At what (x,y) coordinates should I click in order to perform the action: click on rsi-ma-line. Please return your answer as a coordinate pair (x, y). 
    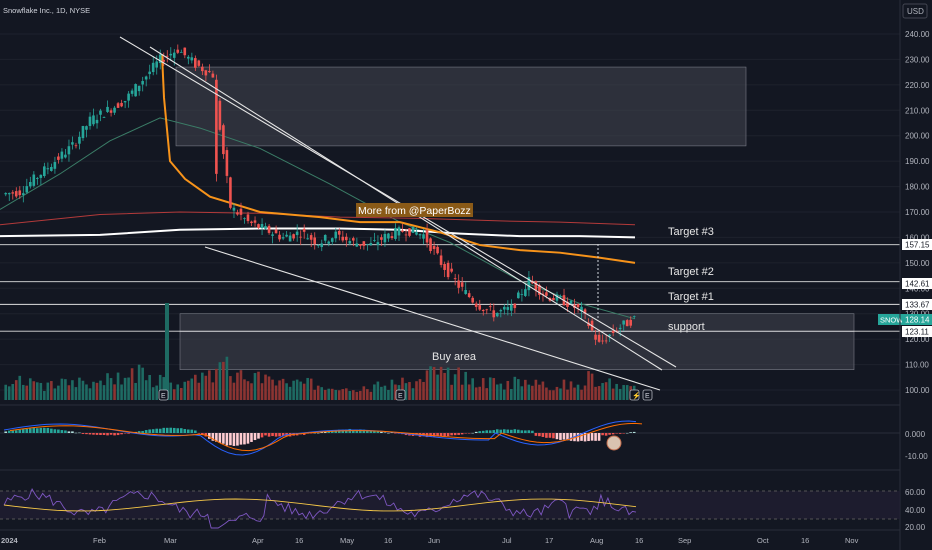
    Looking at the image, I should click on (320, 505).